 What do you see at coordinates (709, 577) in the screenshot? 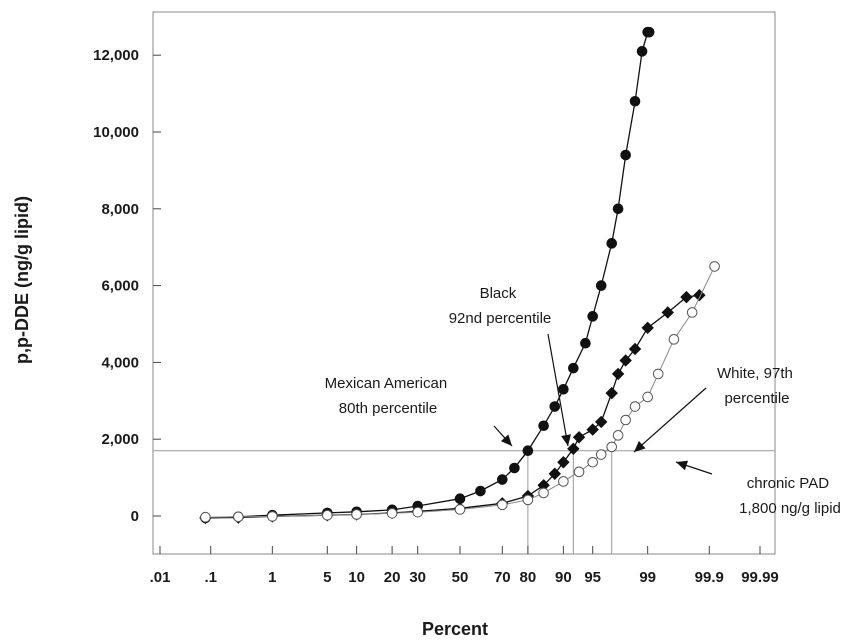
I see `x-tick-label: 99.9` at bounding box center [709, 577].